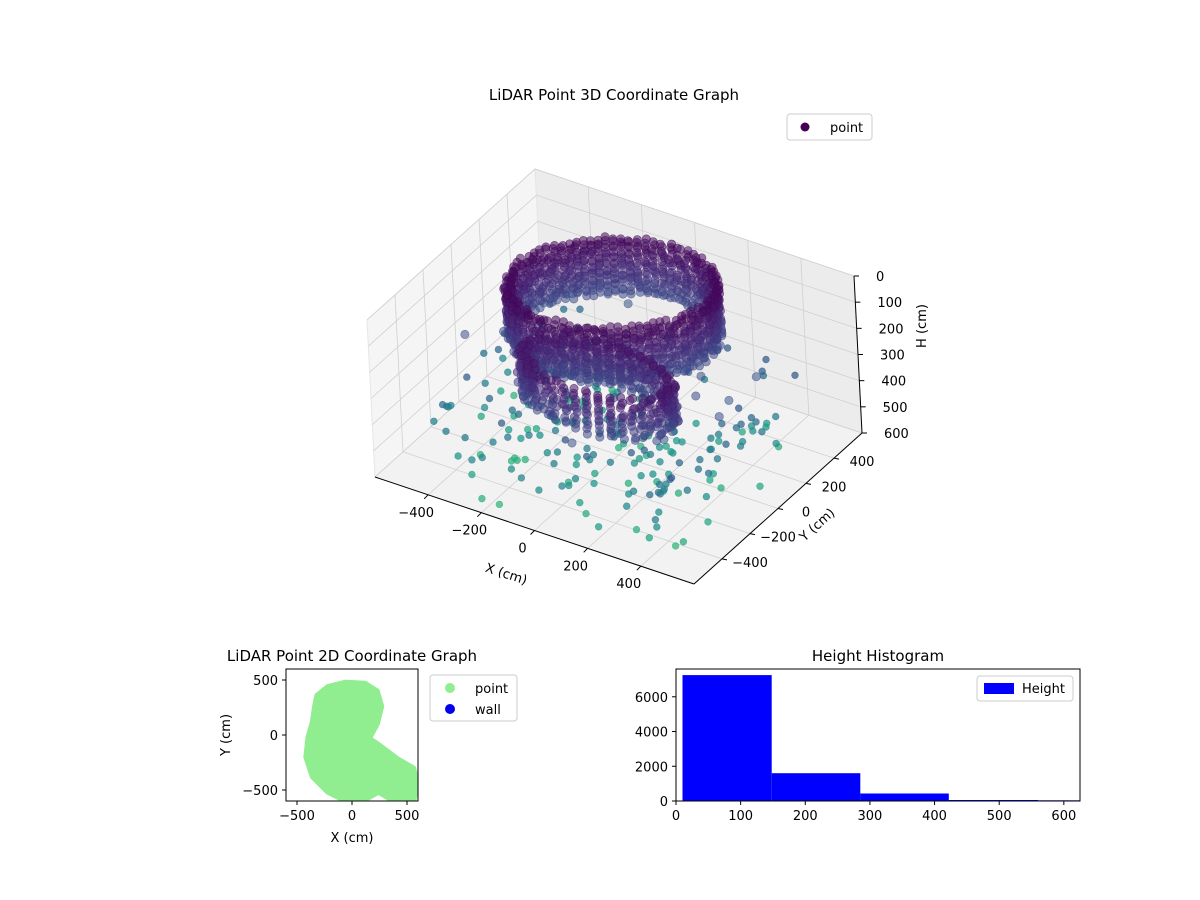 The image size is (1200, 900). I want to click on tick-label-x-2d: 0, so click(352, 816).